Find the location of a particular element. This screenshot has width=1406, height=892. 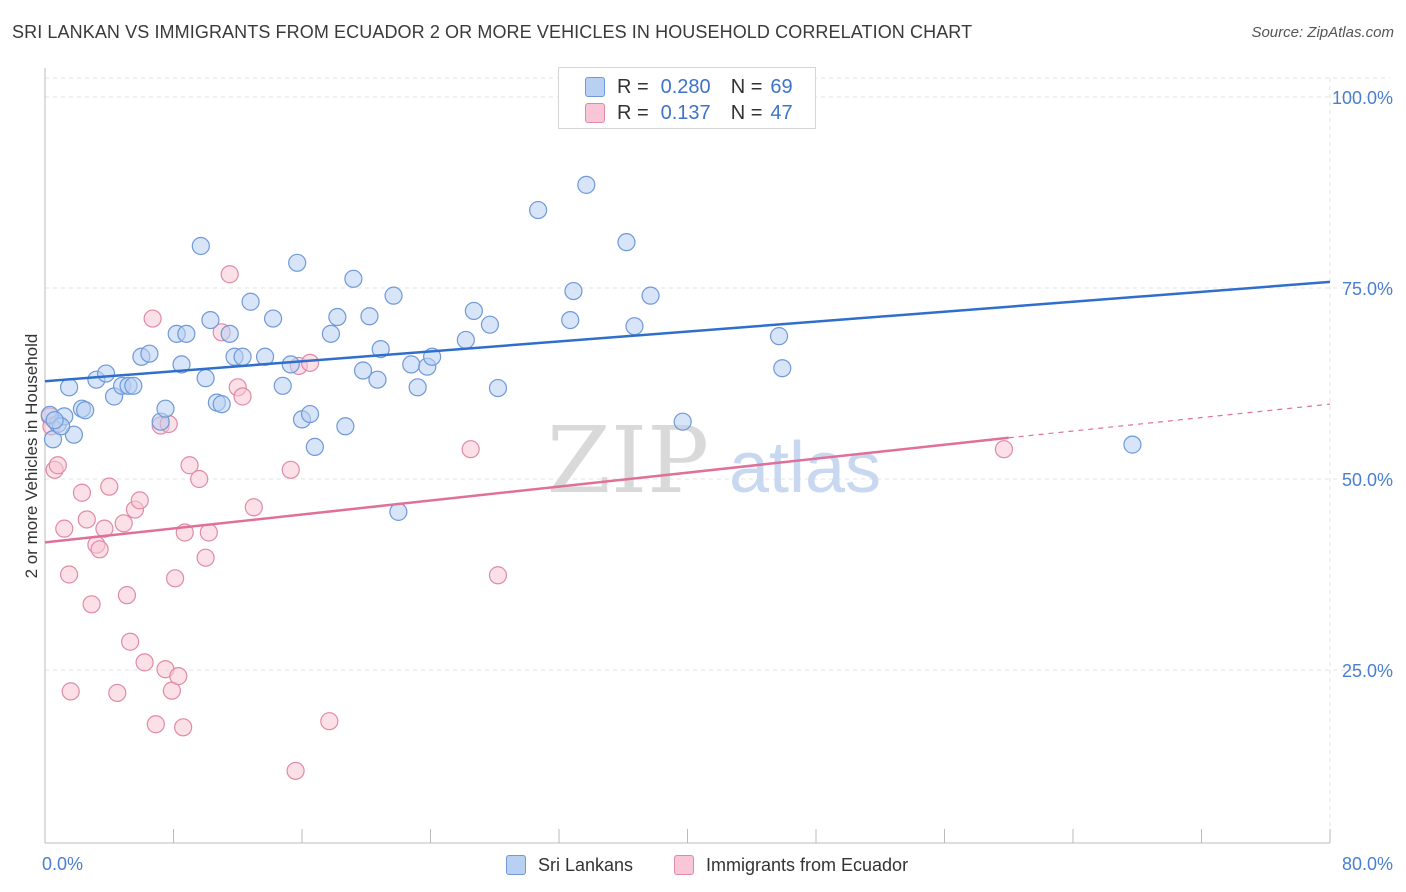

legend-swatch-pink is located at coordinates (595, 113).